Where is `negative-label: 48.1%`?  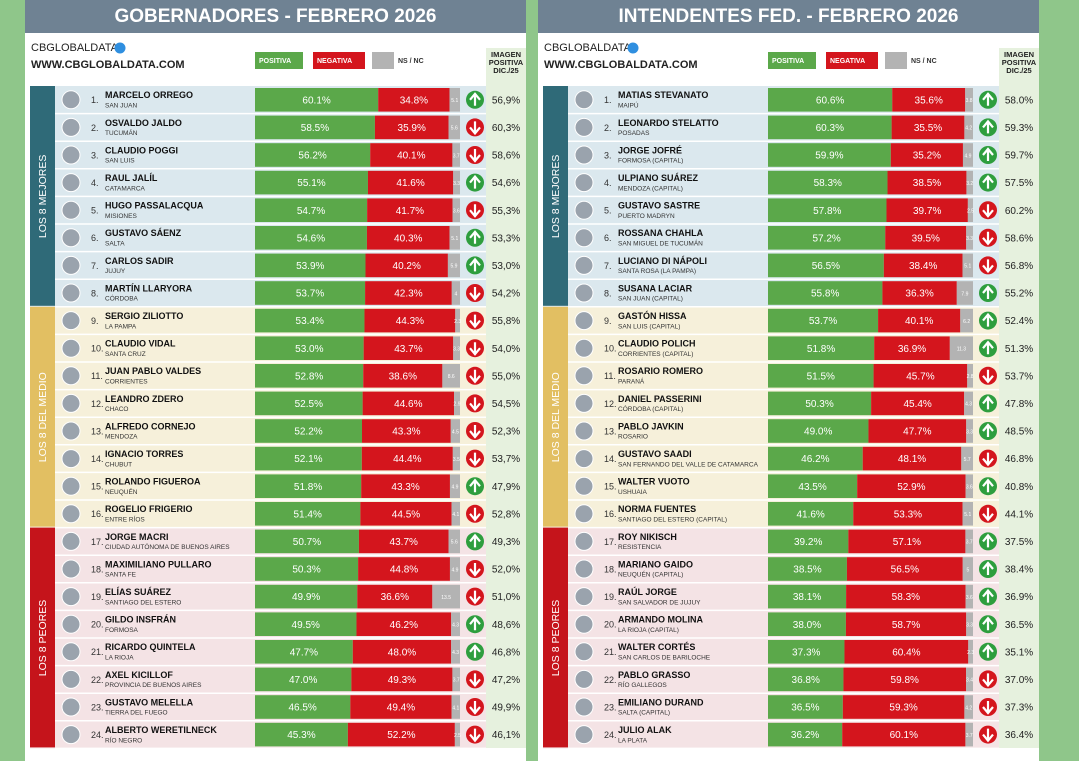
negative-label: 48.1% is located at coordinates (912, 459).